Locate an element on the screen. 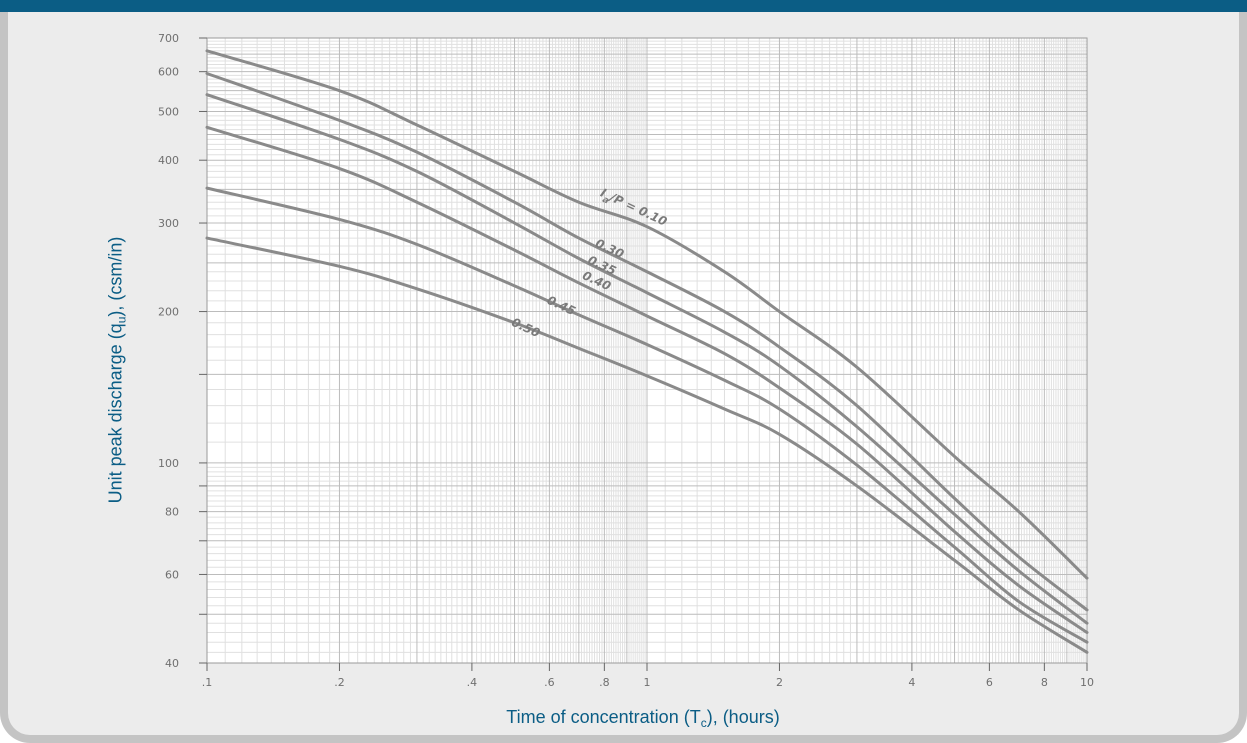  header-bar is located at coordinates (623, 6).